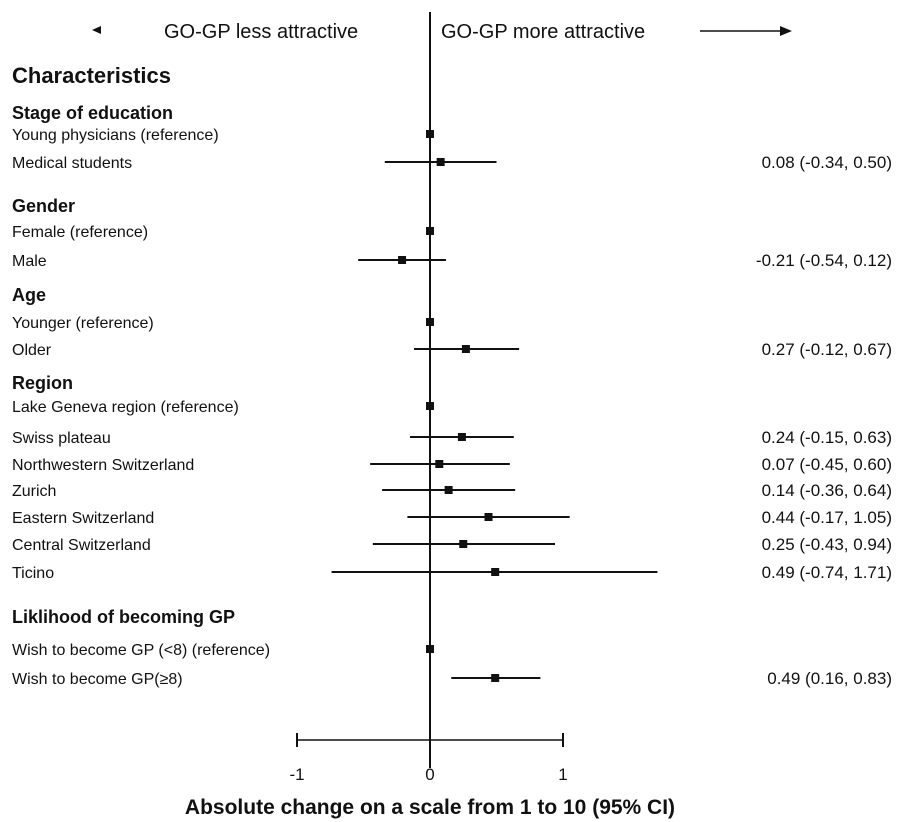 This screenshot has height=822, width=903. What do you see at coordinates (827, 572) in the screenshot?
I see `estimate-text: 0.49 (-0.74, 1.71)` at bounding box center [827, 572].